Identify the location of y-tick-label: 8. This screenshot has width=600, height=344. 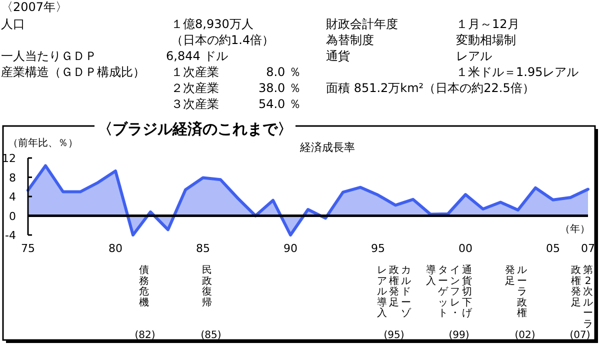
(12, 177).